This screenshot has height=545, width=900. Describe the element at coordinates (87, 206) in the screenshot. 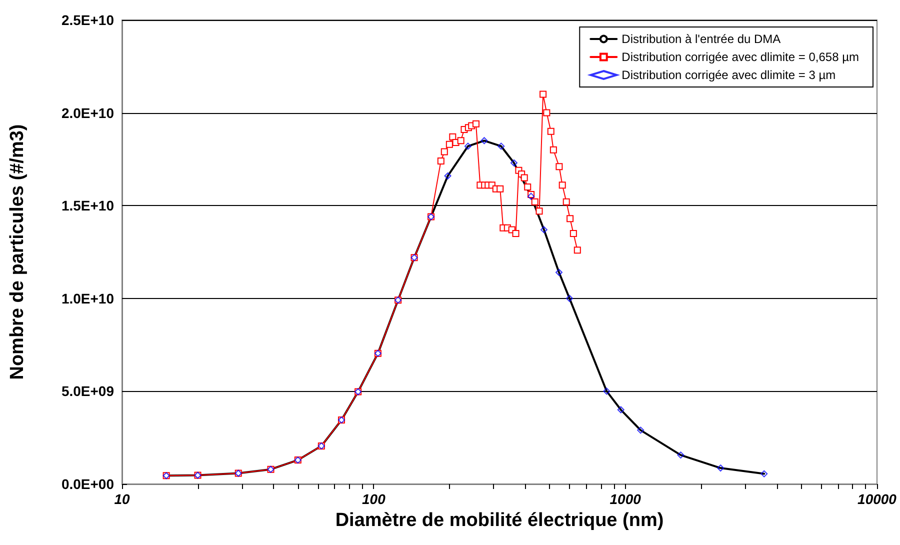

I see `y-tick-label: 1.5E+10` at that location.